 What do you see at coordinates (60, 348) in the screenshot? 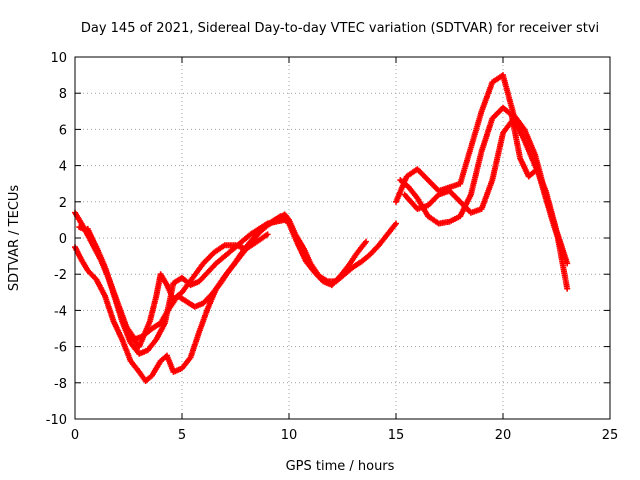
I see `y-tick-label: -6` at bounding box center [60, 348].